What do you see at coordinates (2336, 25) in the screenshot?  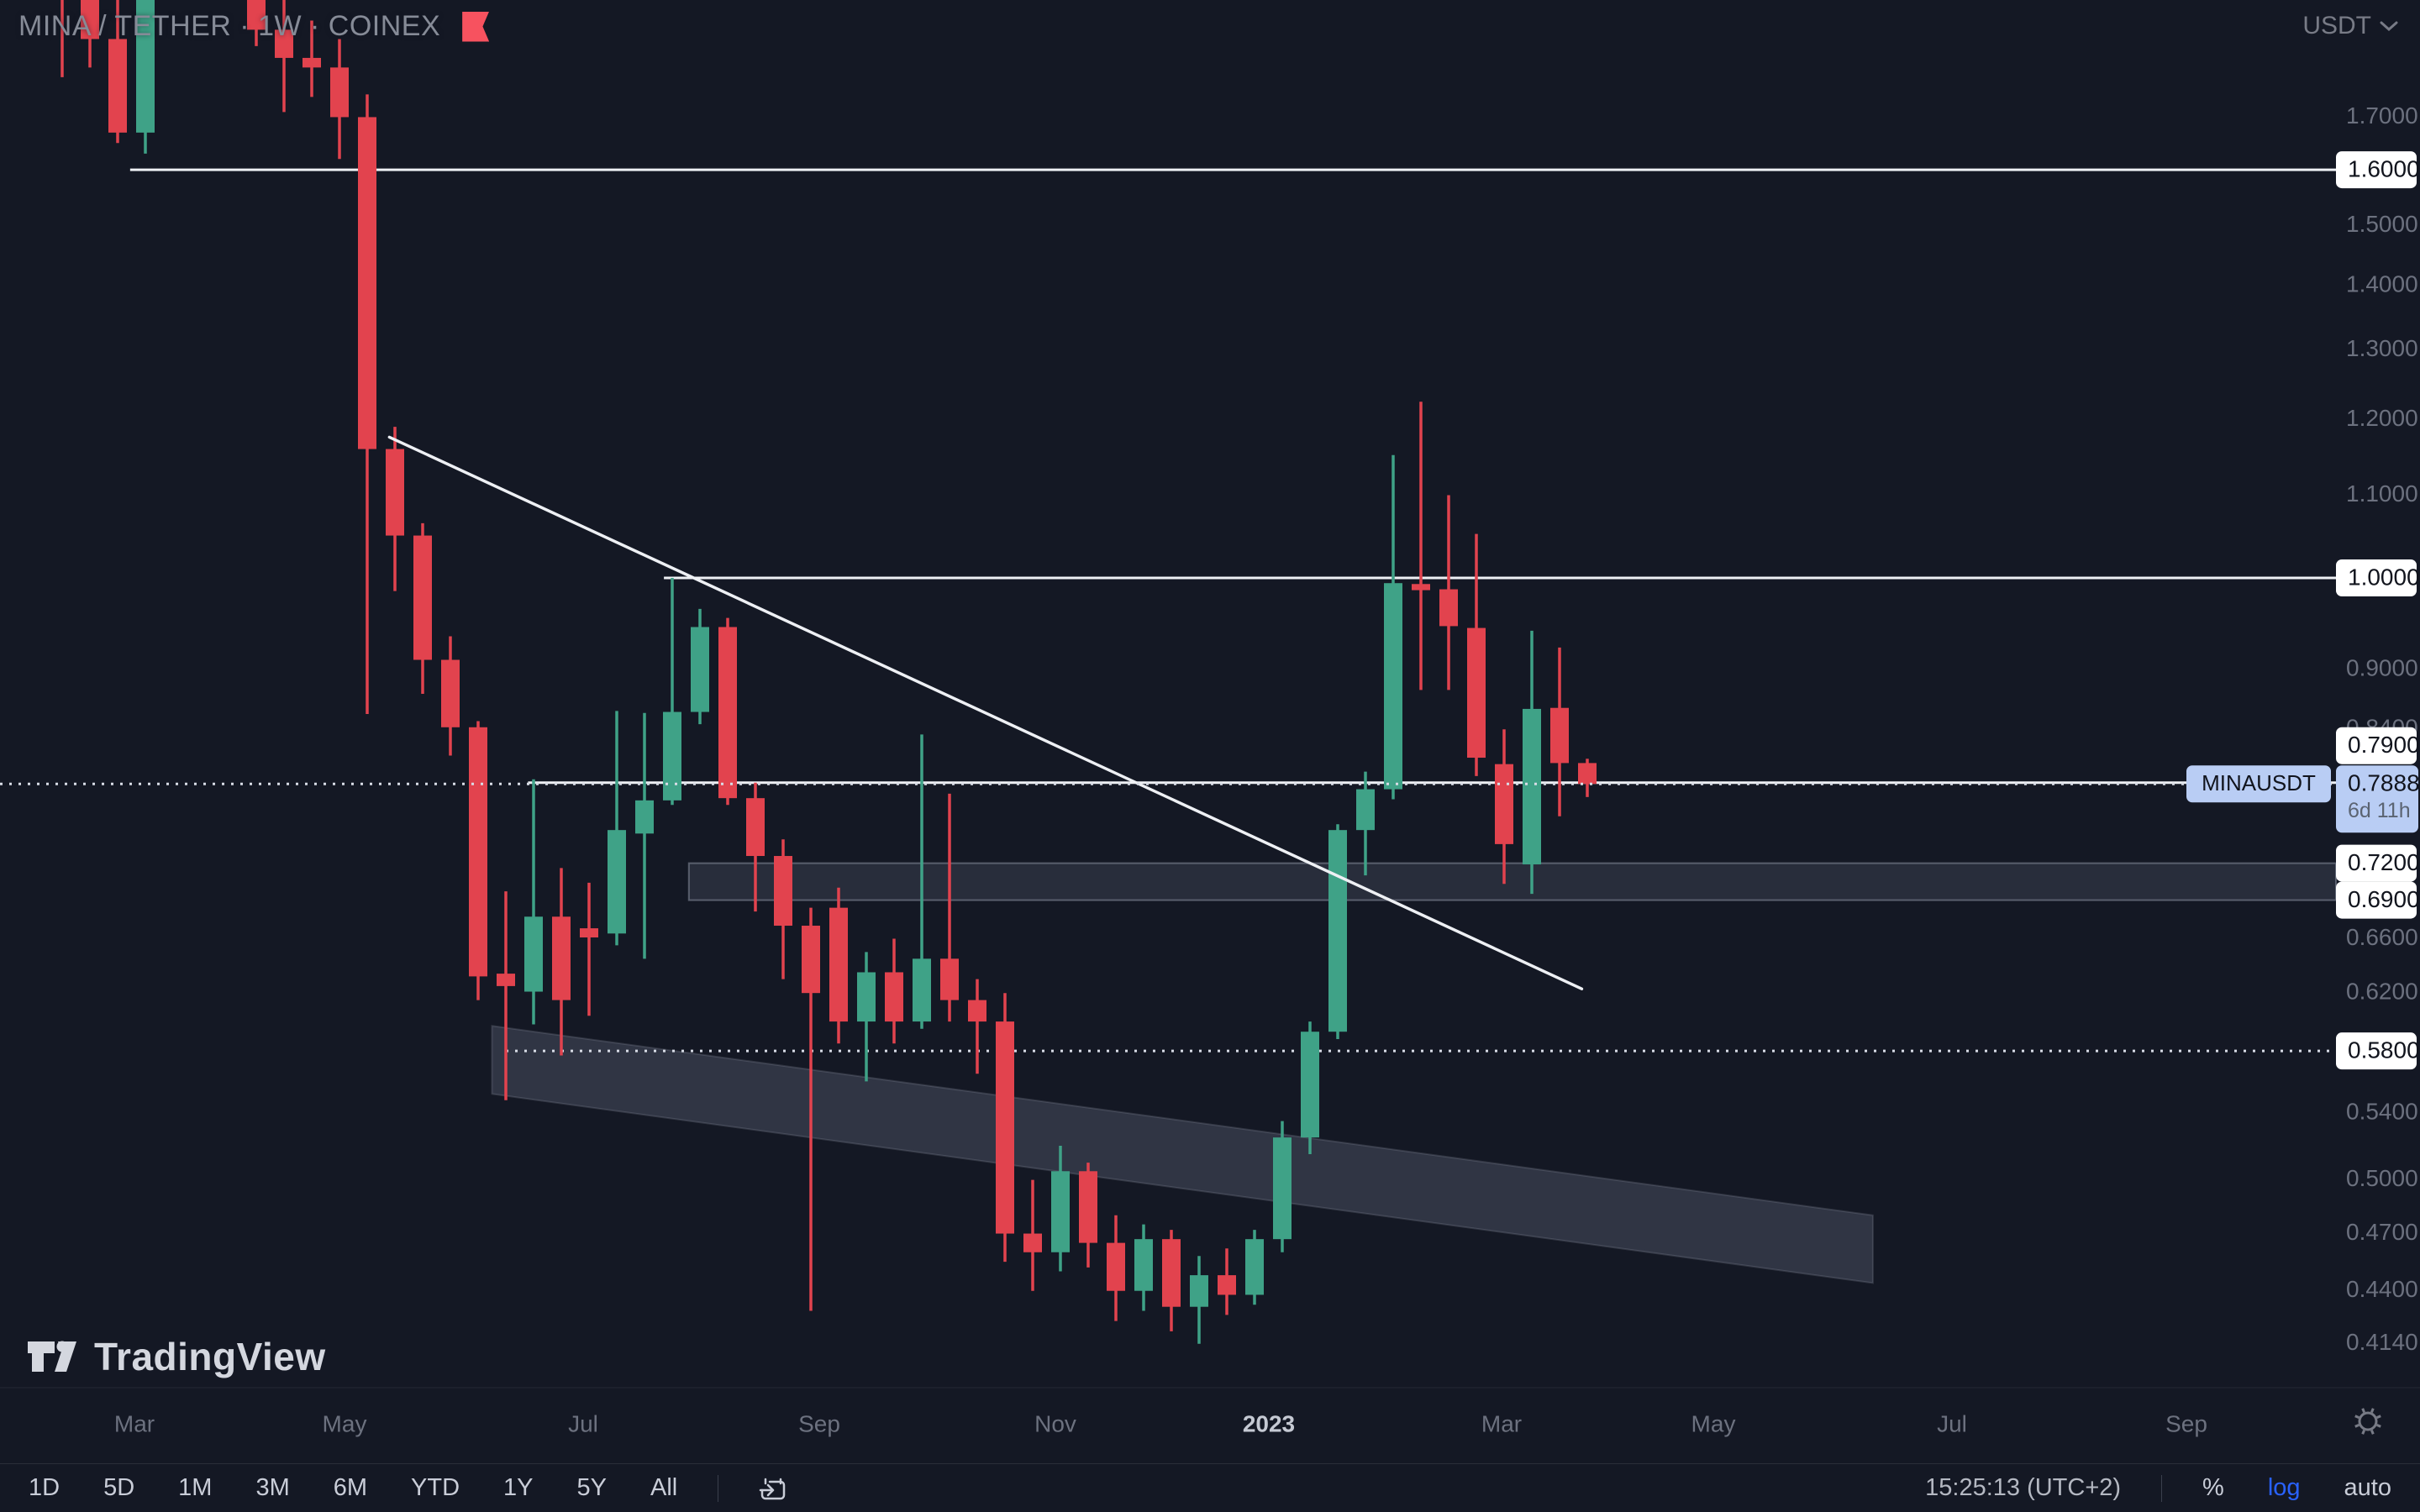 I see `currency-label: USDT` at bounding box center [2336, 25].